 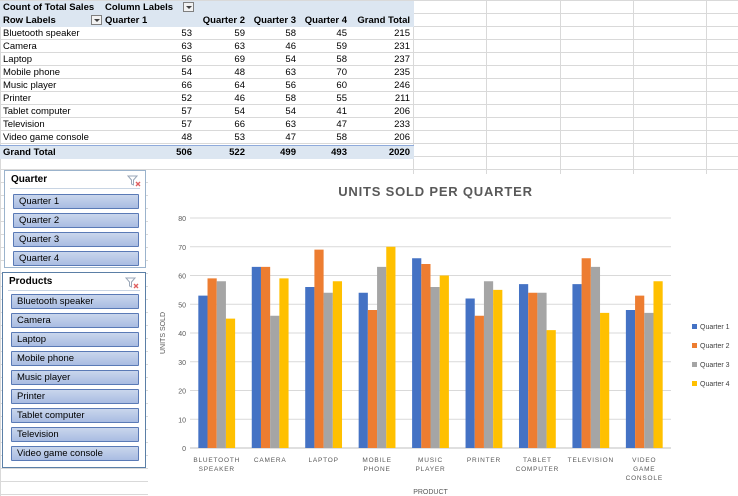 I want to click on pivot-cell: 46, so click(x=290, y=46).